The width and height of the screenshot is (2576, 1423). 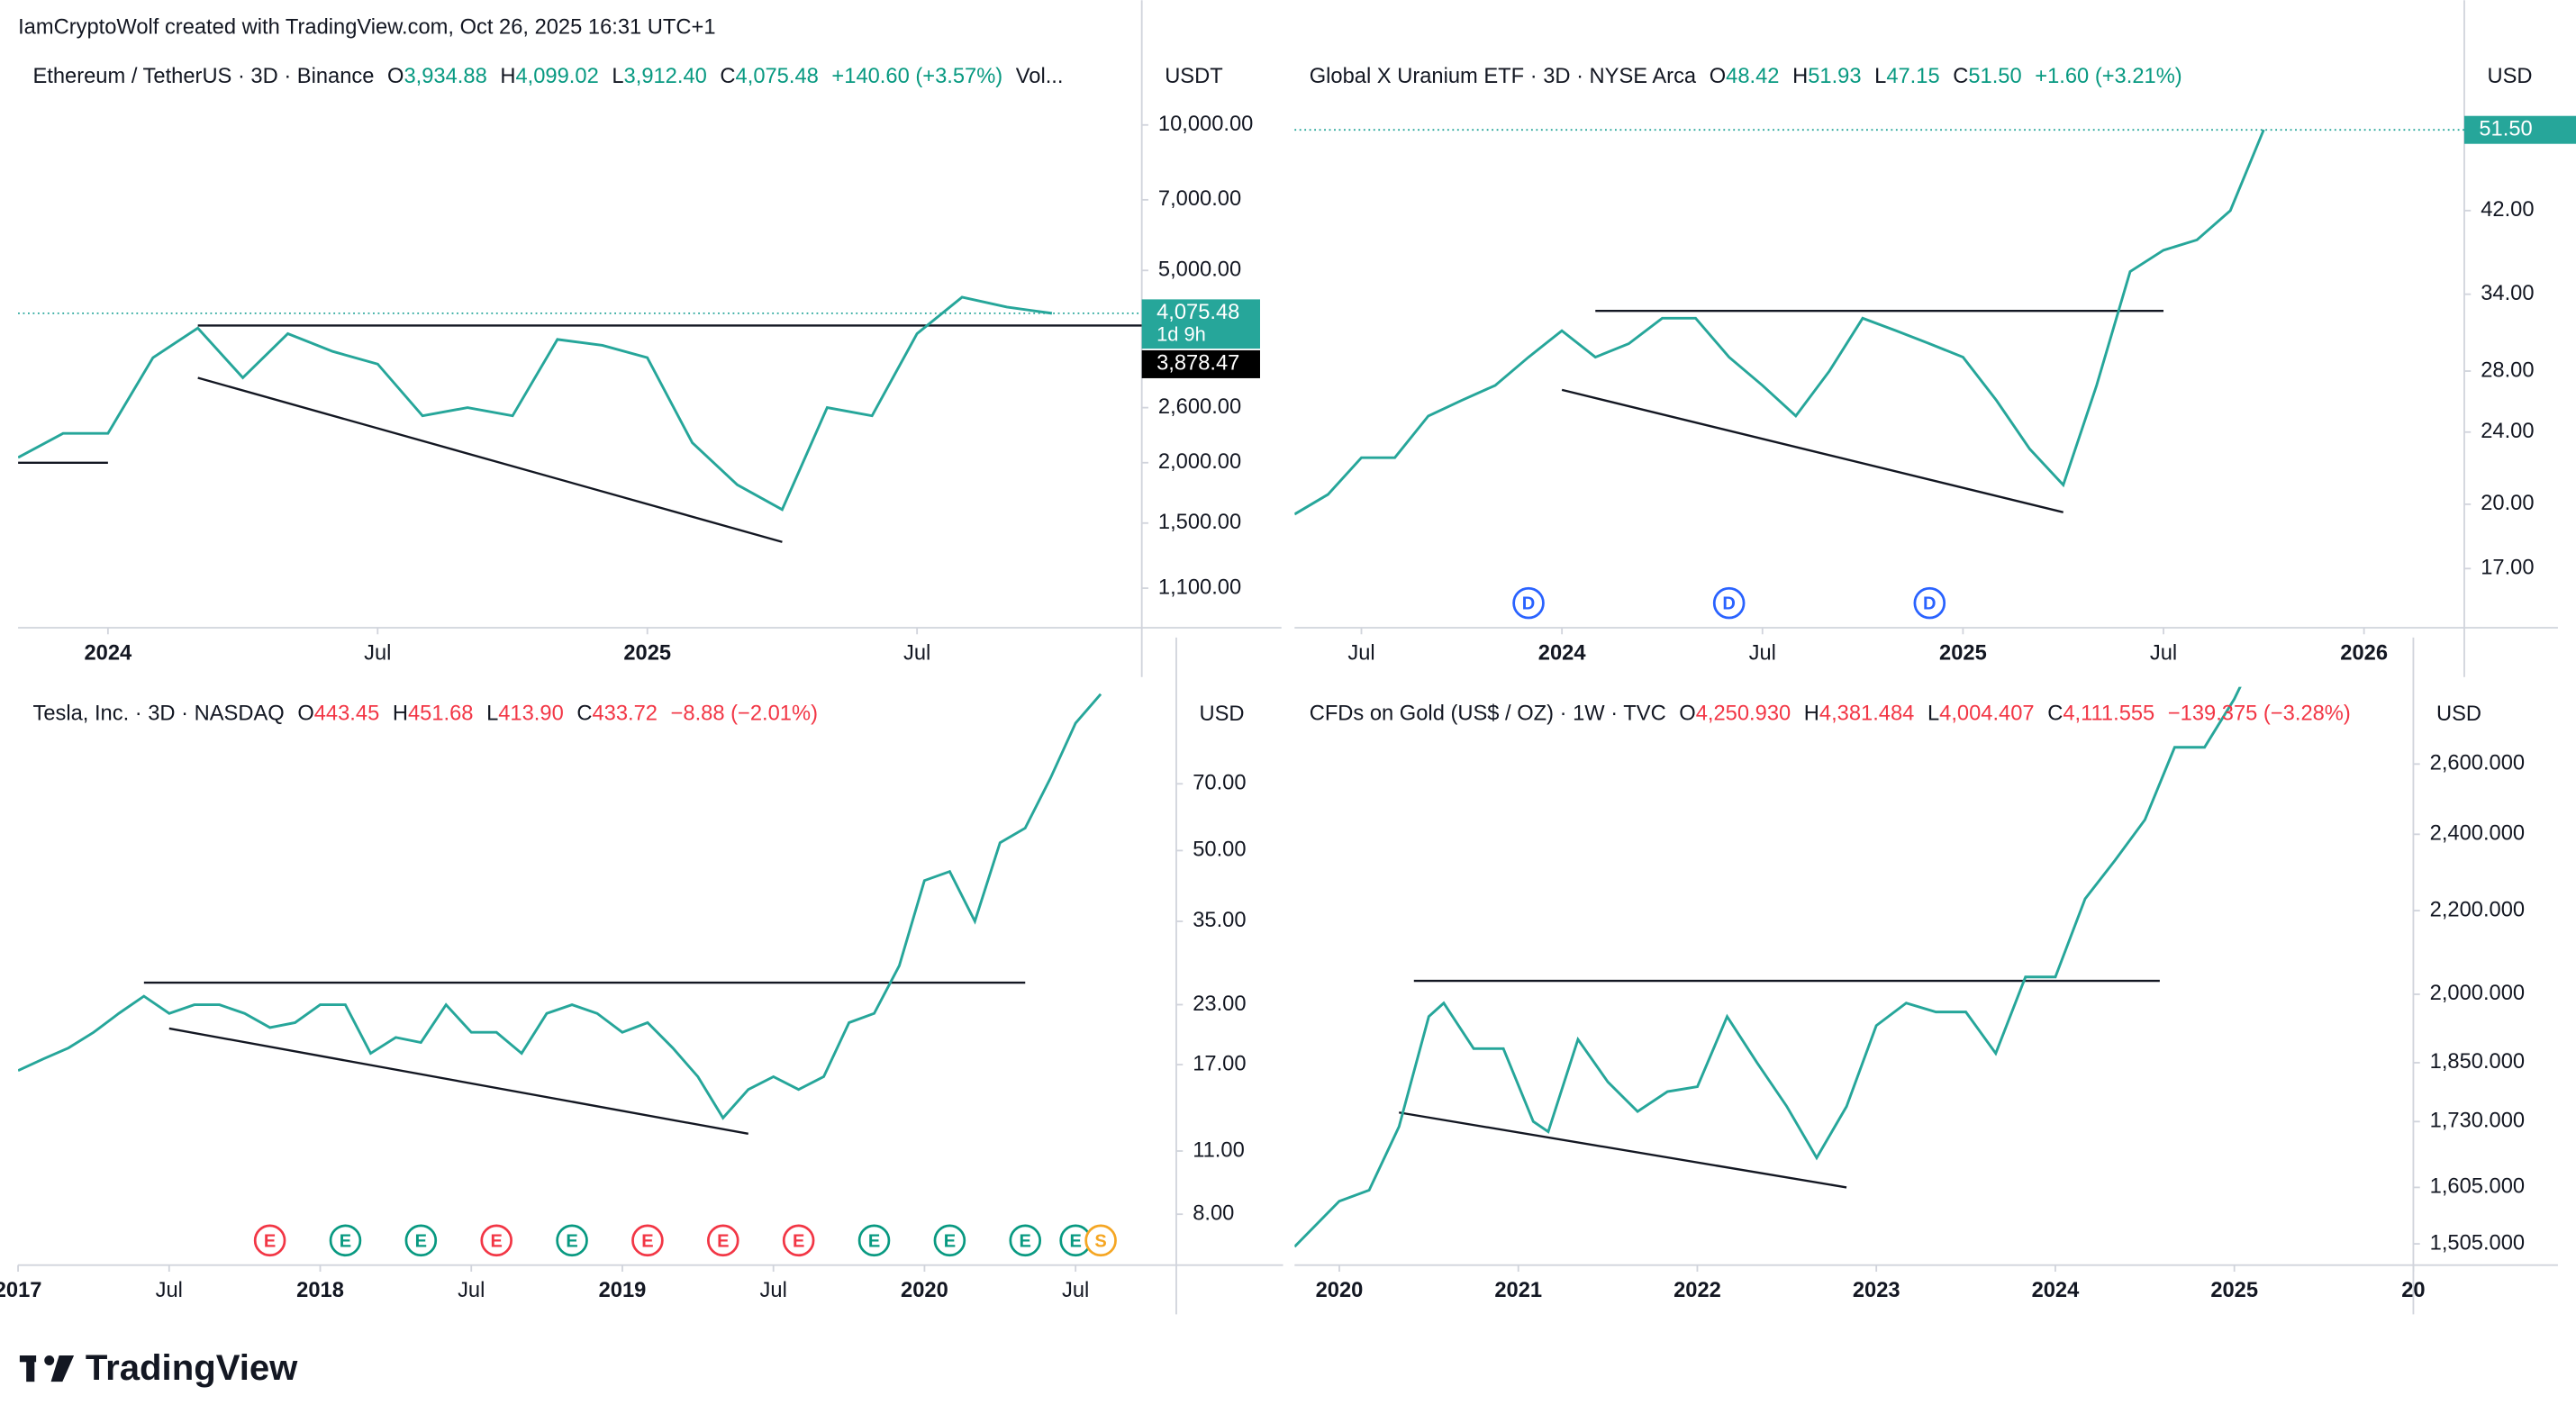 I want to click on quote-value: 48.42, so click(x=1752, y=76).